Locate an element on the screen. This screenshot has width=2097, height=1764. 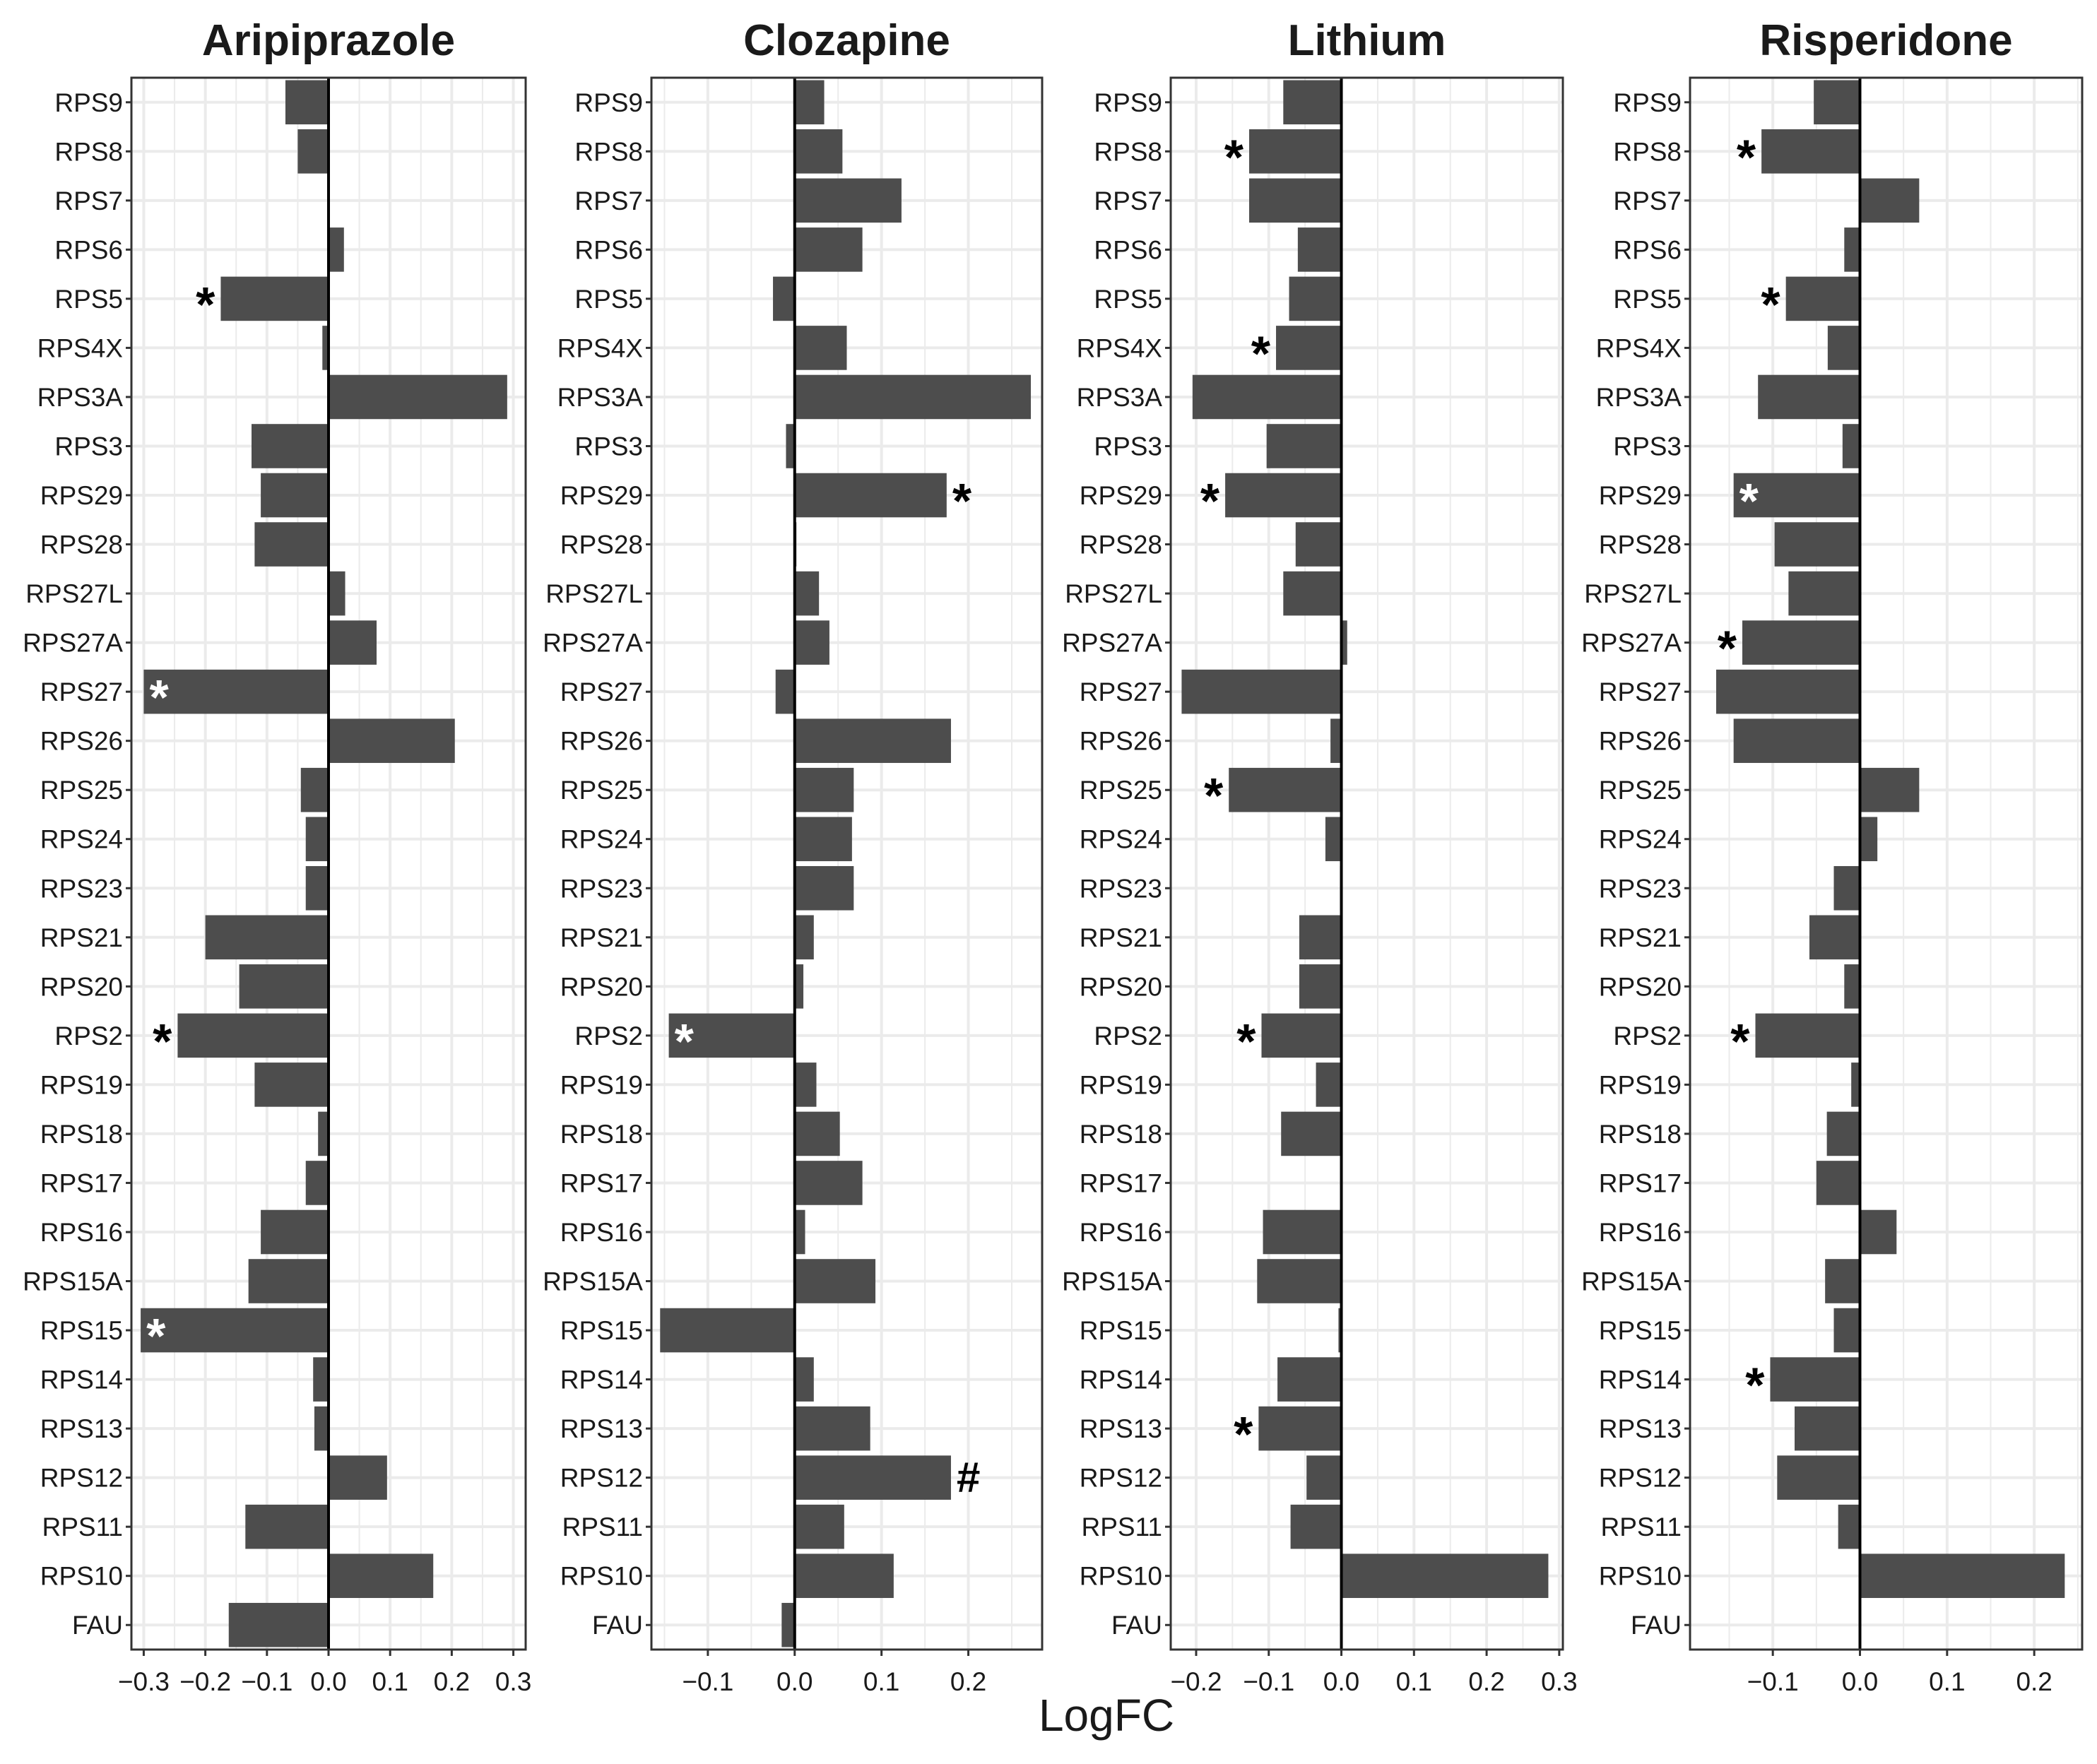
significance-star-rps5: * is located at coordinates (206, 304).